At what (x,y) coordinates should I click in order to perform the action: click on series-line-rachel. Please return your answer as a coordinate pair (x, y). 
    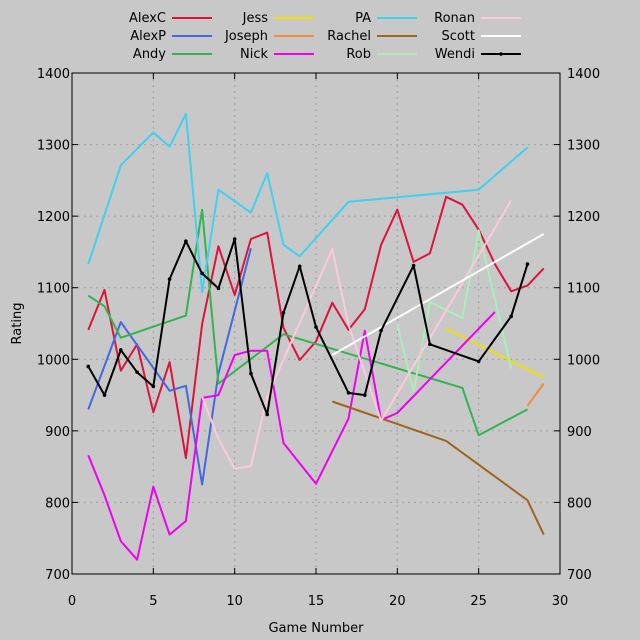
    Looking at the image, I should click on (438, 468).